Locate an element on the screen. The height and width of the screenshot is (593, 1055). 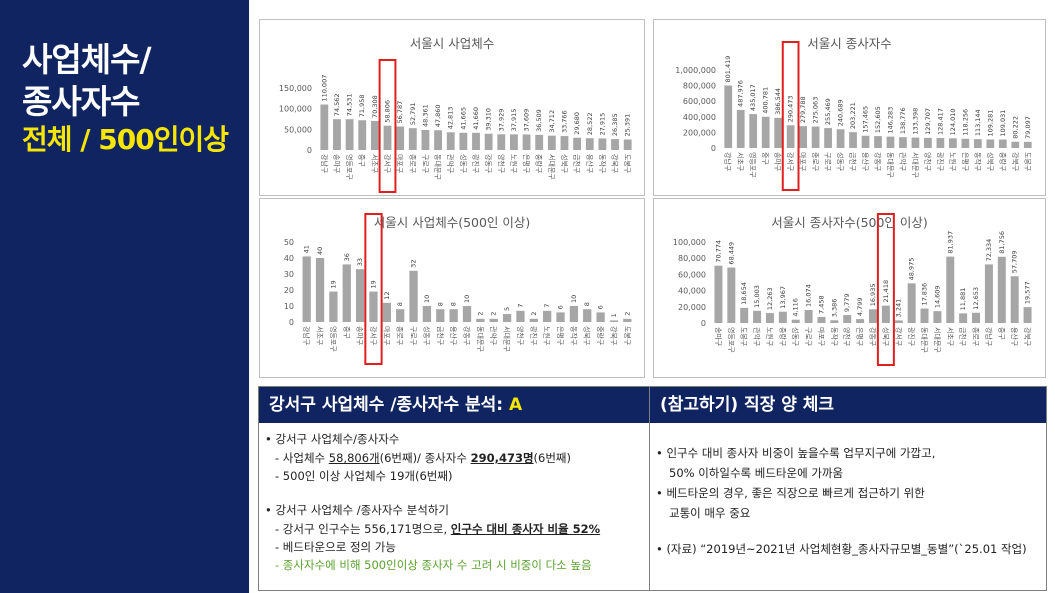
category-label: 마포구 is located at coordinates (400, 164).